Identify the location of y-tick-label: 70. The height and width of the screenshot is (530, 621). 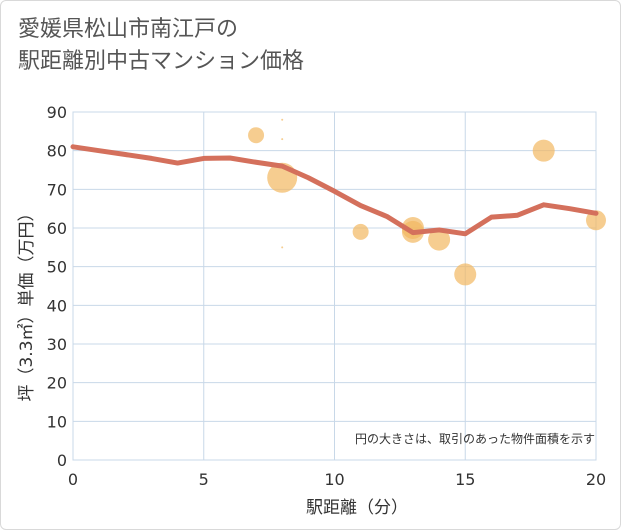
(57, 189).